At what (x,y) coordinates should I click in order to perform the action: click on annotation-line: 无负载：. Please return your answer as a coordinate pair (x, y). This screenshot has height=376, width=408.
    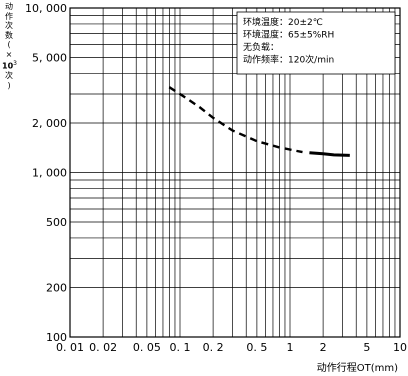
    Looking at the image, I should click on (261, 47).